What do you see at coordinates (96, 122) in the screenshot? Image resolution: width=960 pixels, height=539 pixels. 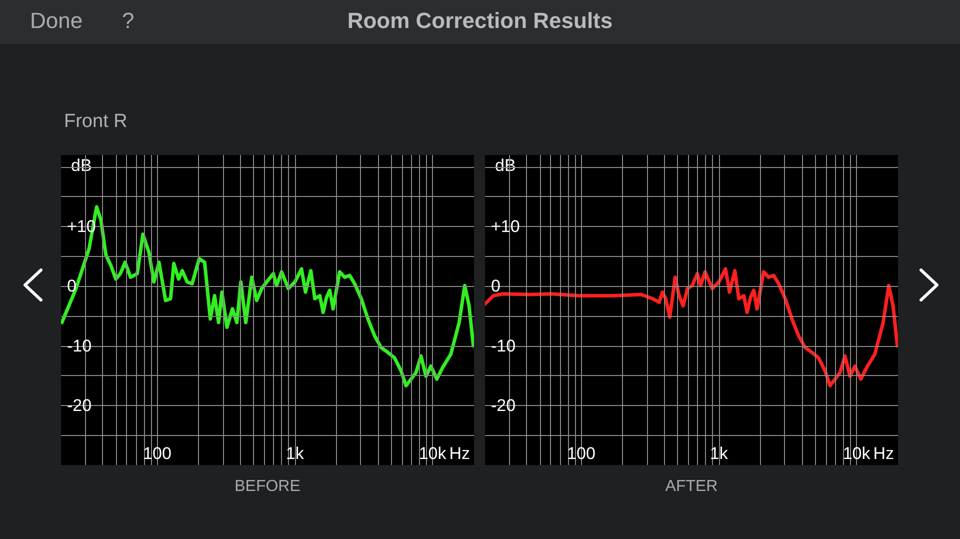 I see `chart-subtitle: Front R` at bounding box center [96, 122].